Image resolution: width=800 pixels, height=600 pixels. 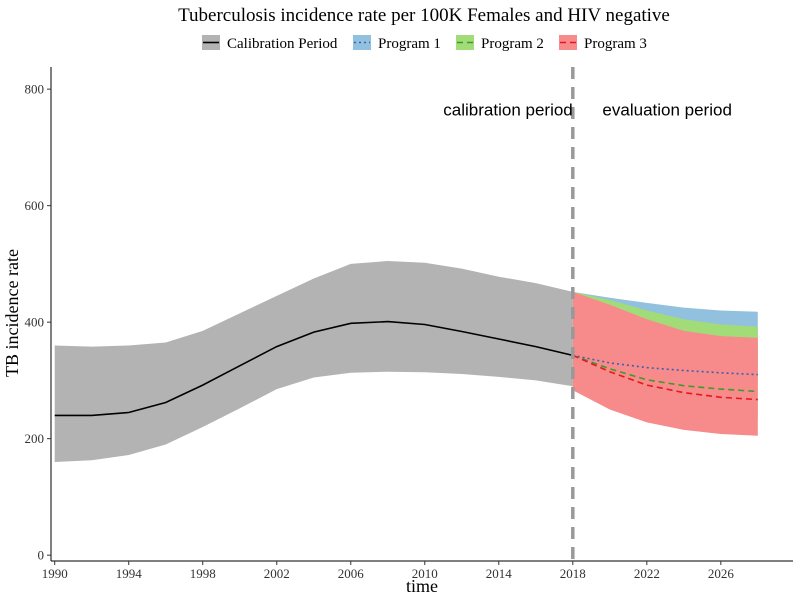 What do you see at coordinates (35, 205) in the screenshot?
I see `y-tick-label: 600` at bounding box center [35, 205].